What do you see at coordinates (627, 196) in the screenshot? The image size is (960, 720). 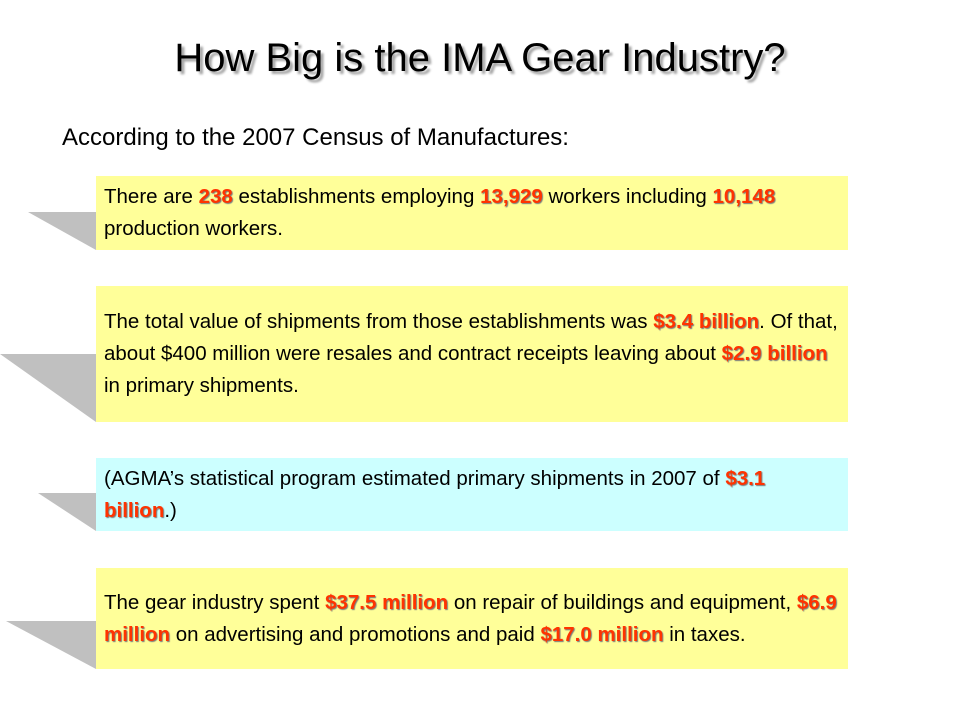 I see `text-run: workers including` at bounding box center [627, 196].